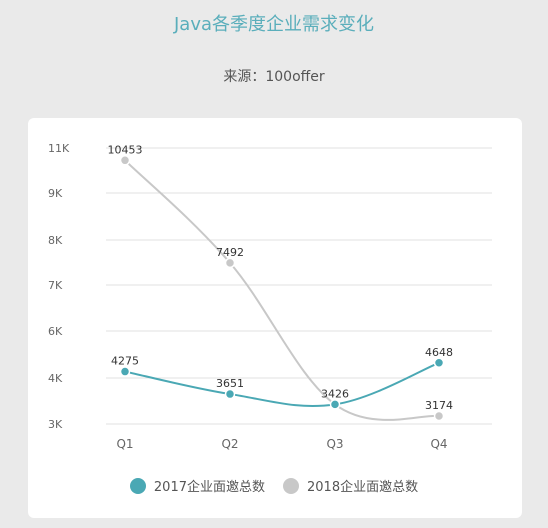 The width and height of the screenshot is (548, 528). I want to click on data-label-2017: 3651, so click(230, 383).